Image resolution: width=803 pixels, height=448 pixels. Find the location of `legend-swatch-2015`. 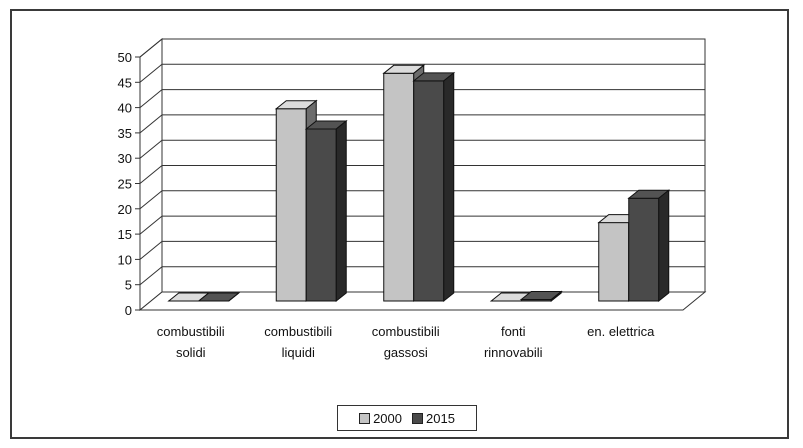

legend-swatch-2015 is located at coordinates (417, 418).